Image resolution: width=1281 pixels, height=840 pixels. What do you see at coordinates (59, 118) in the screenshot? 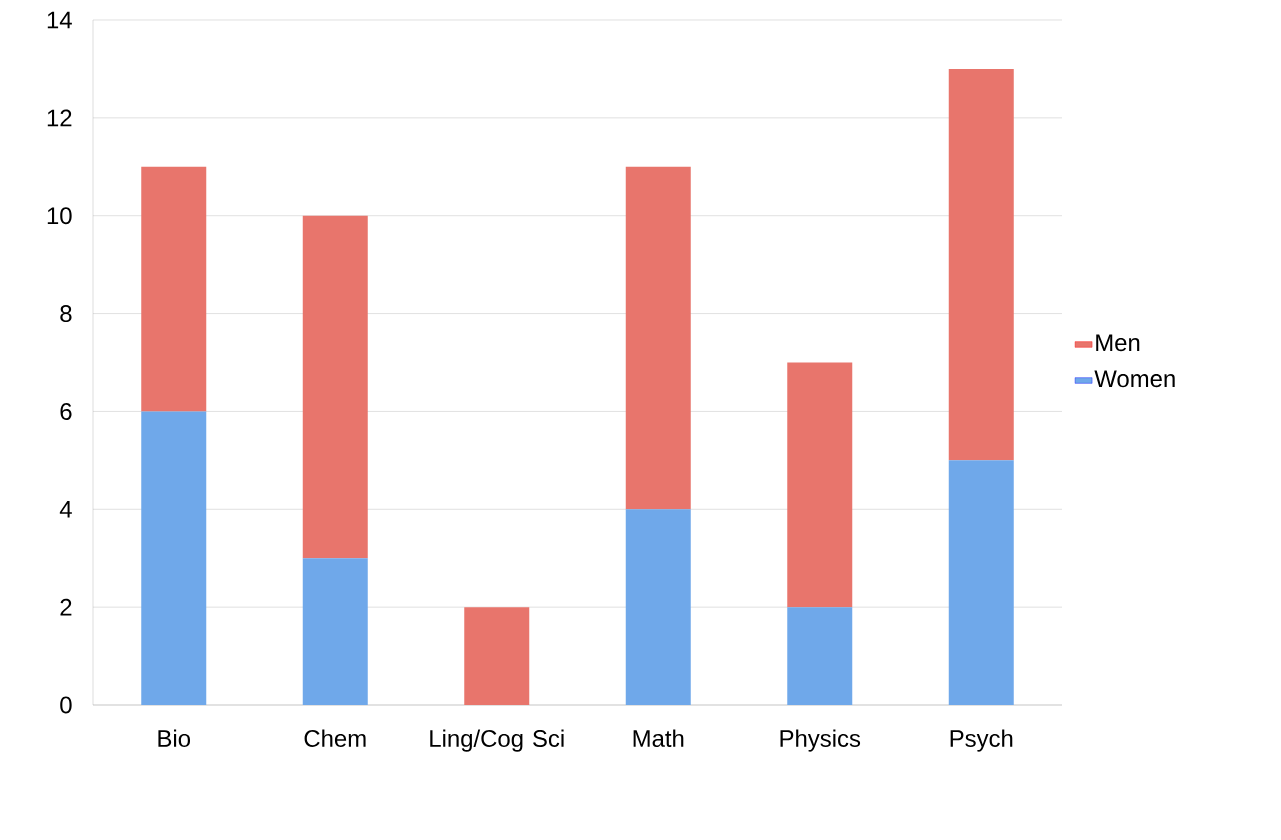
I see `y-tick-label: 12` at bounding box center [59, 118].